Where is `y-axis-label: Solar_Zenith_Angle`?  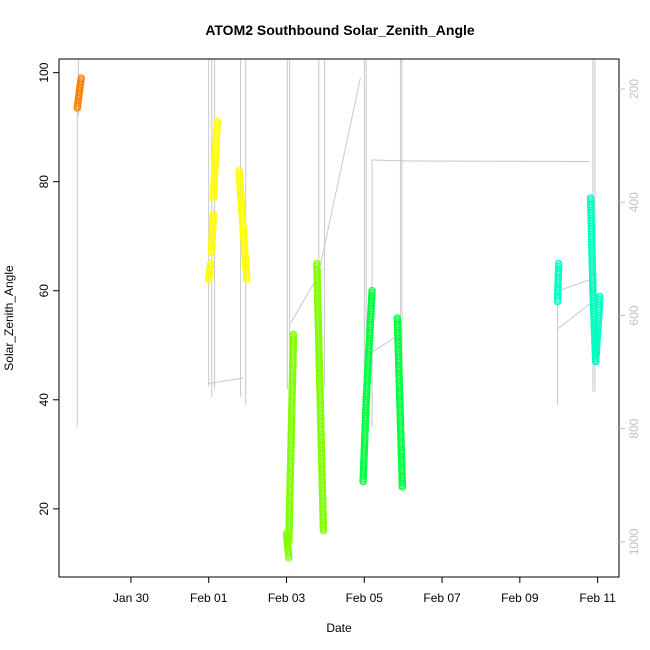 y-axis-label: Solar_Zenith_Angle is located at coordinates (9, 318).